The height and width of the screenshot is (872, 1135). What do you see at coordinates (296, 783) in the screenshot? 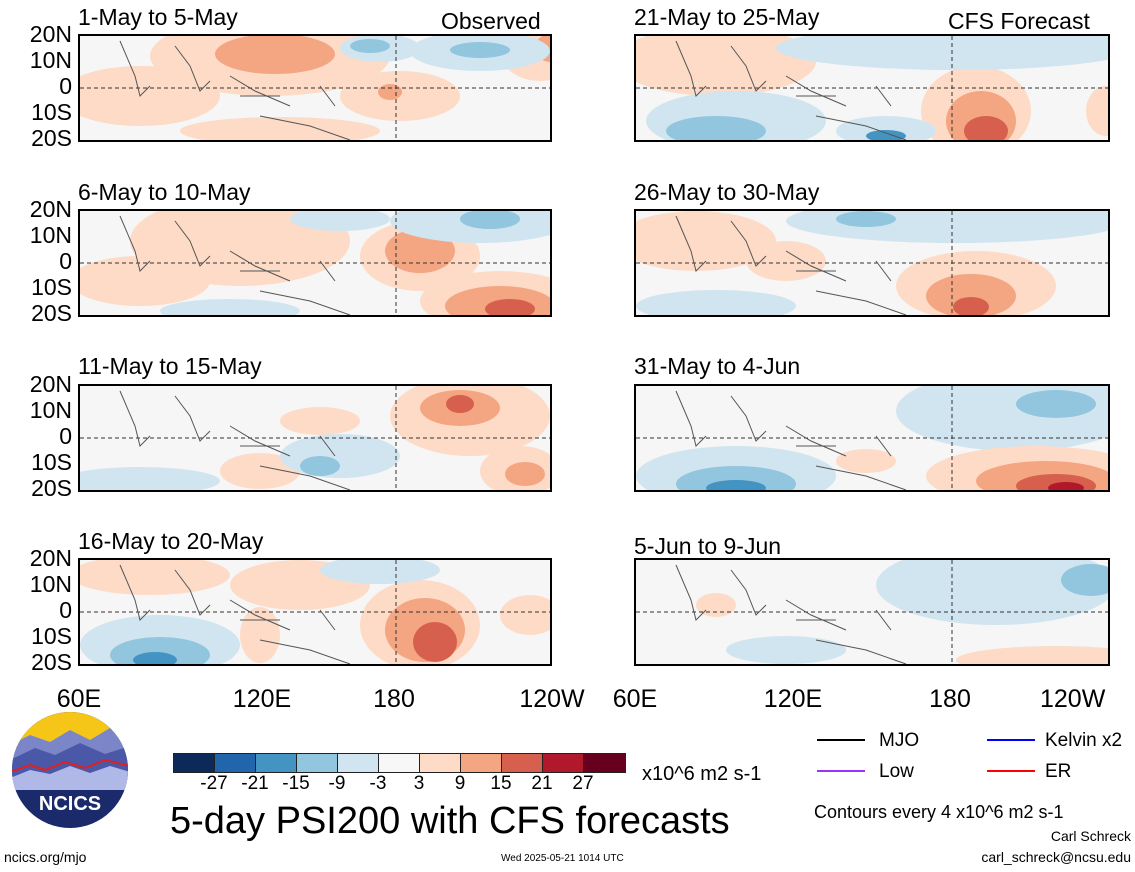
I see `colorbar-tick-label: -15` at bounding box center [296, 783].